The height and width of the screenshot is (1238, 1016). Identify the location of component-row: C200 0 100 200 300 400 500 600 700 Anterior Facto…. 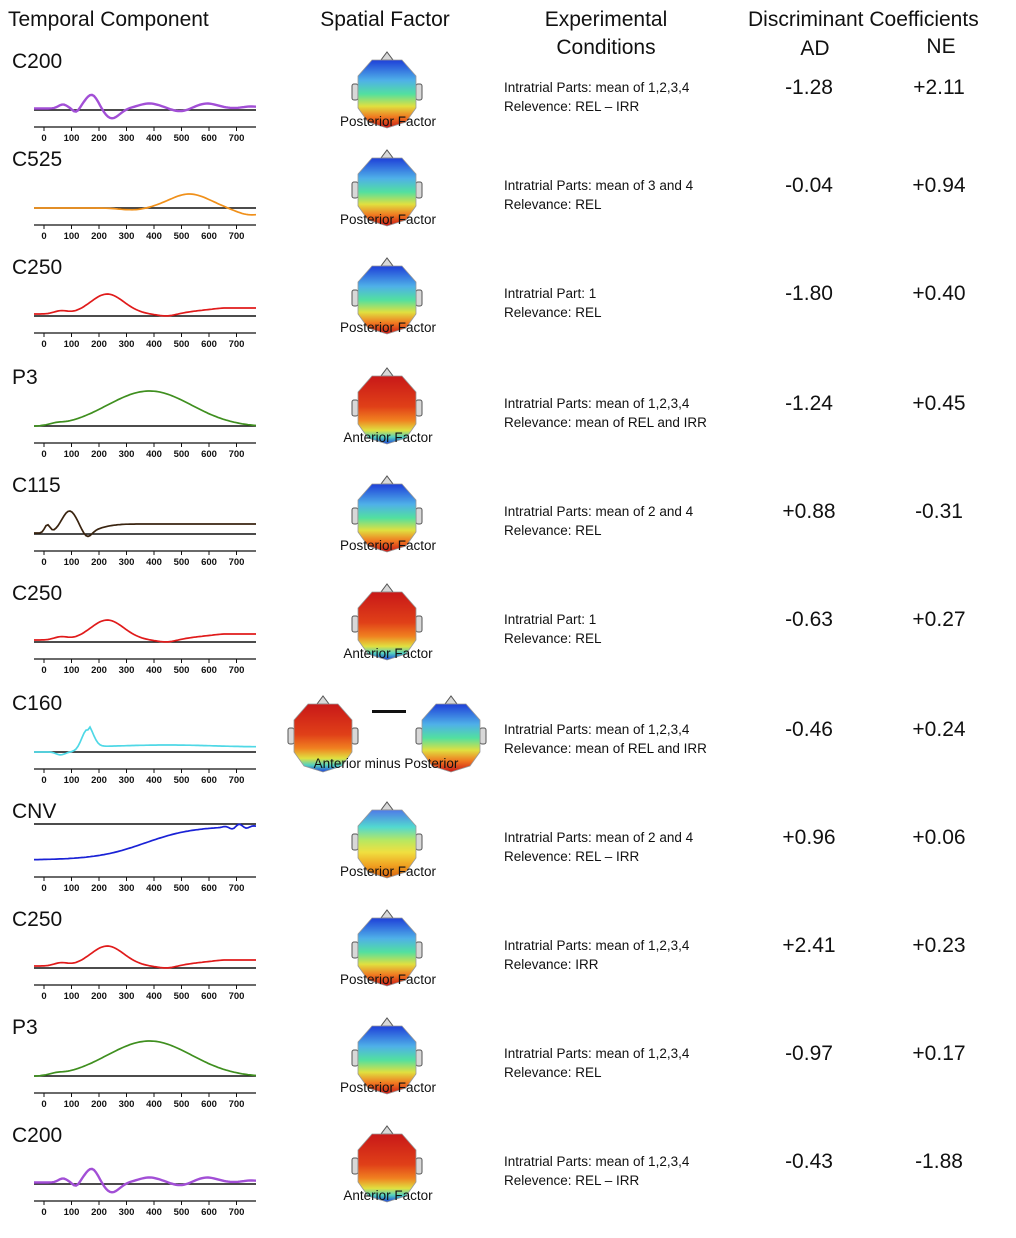
(508, 1181).